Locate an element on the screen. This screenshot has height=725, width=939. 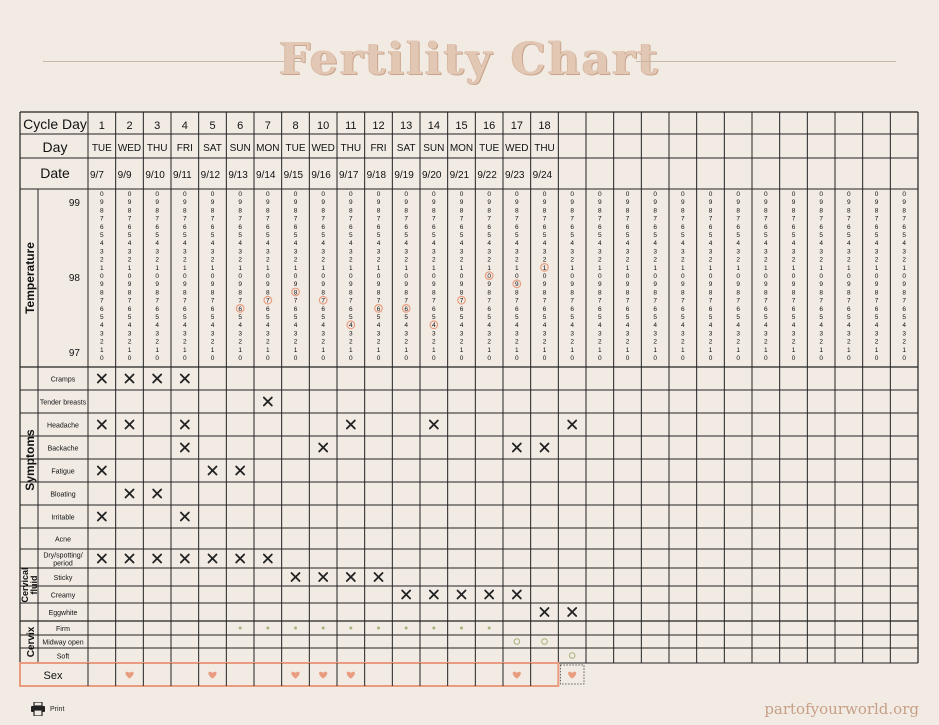
print-button: Print is located at coordinates (47, 709).